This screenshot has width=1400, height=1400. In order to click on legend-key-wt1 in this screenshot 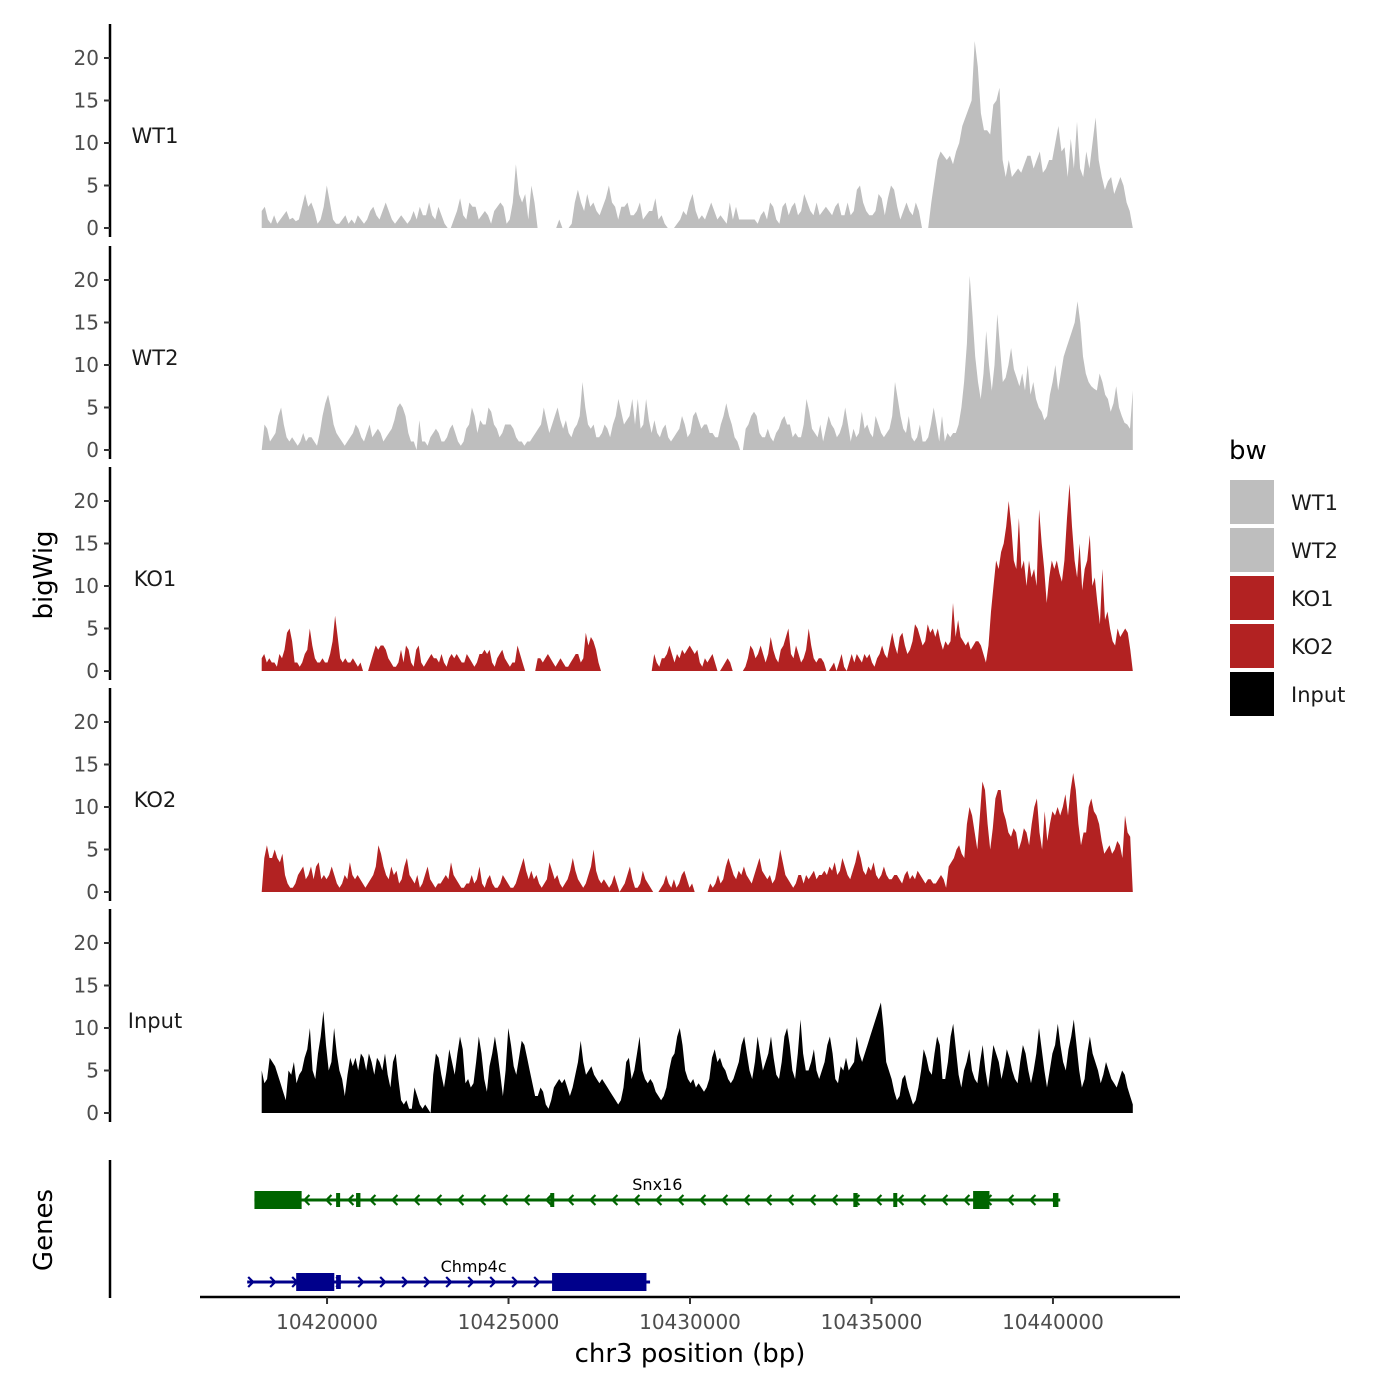, I will do `click(1252, 502)`.